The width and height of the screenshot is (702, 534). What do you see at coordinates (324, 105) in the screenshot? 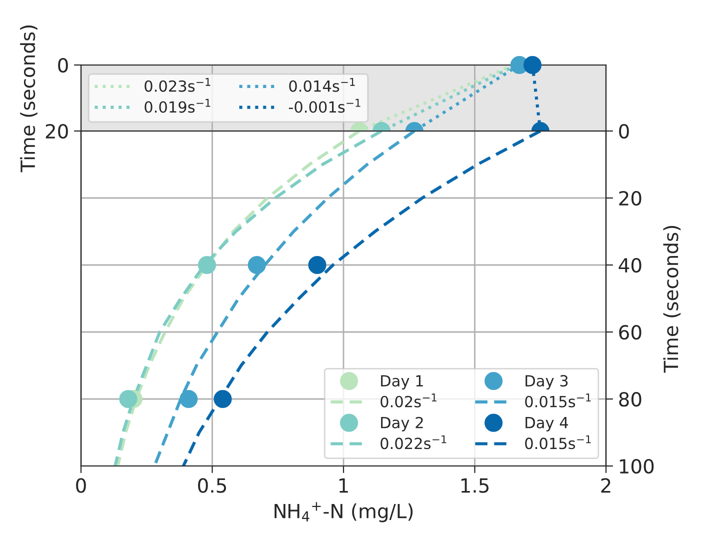
I see `legend-label: -0.001s$^{−1}$` at bounding box center [324, 105].